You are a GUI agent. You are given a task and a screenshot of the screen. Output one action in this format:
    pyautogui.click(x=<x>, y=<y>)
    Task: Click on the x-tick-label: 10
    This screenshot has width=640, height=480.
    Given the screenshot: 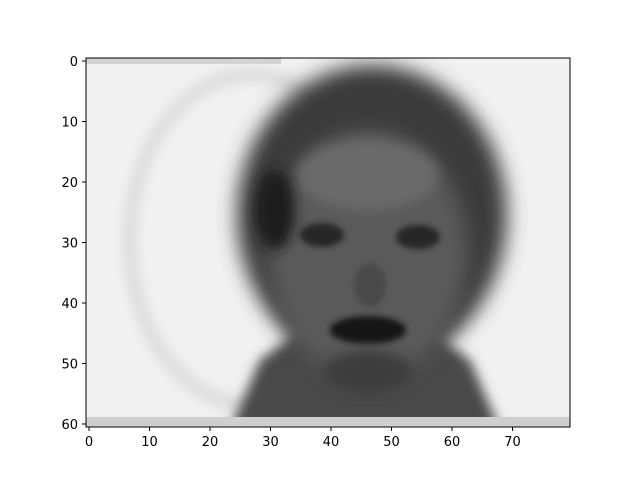 What is the action you would take?
    pyautogui.click(x=149, y=442)
    